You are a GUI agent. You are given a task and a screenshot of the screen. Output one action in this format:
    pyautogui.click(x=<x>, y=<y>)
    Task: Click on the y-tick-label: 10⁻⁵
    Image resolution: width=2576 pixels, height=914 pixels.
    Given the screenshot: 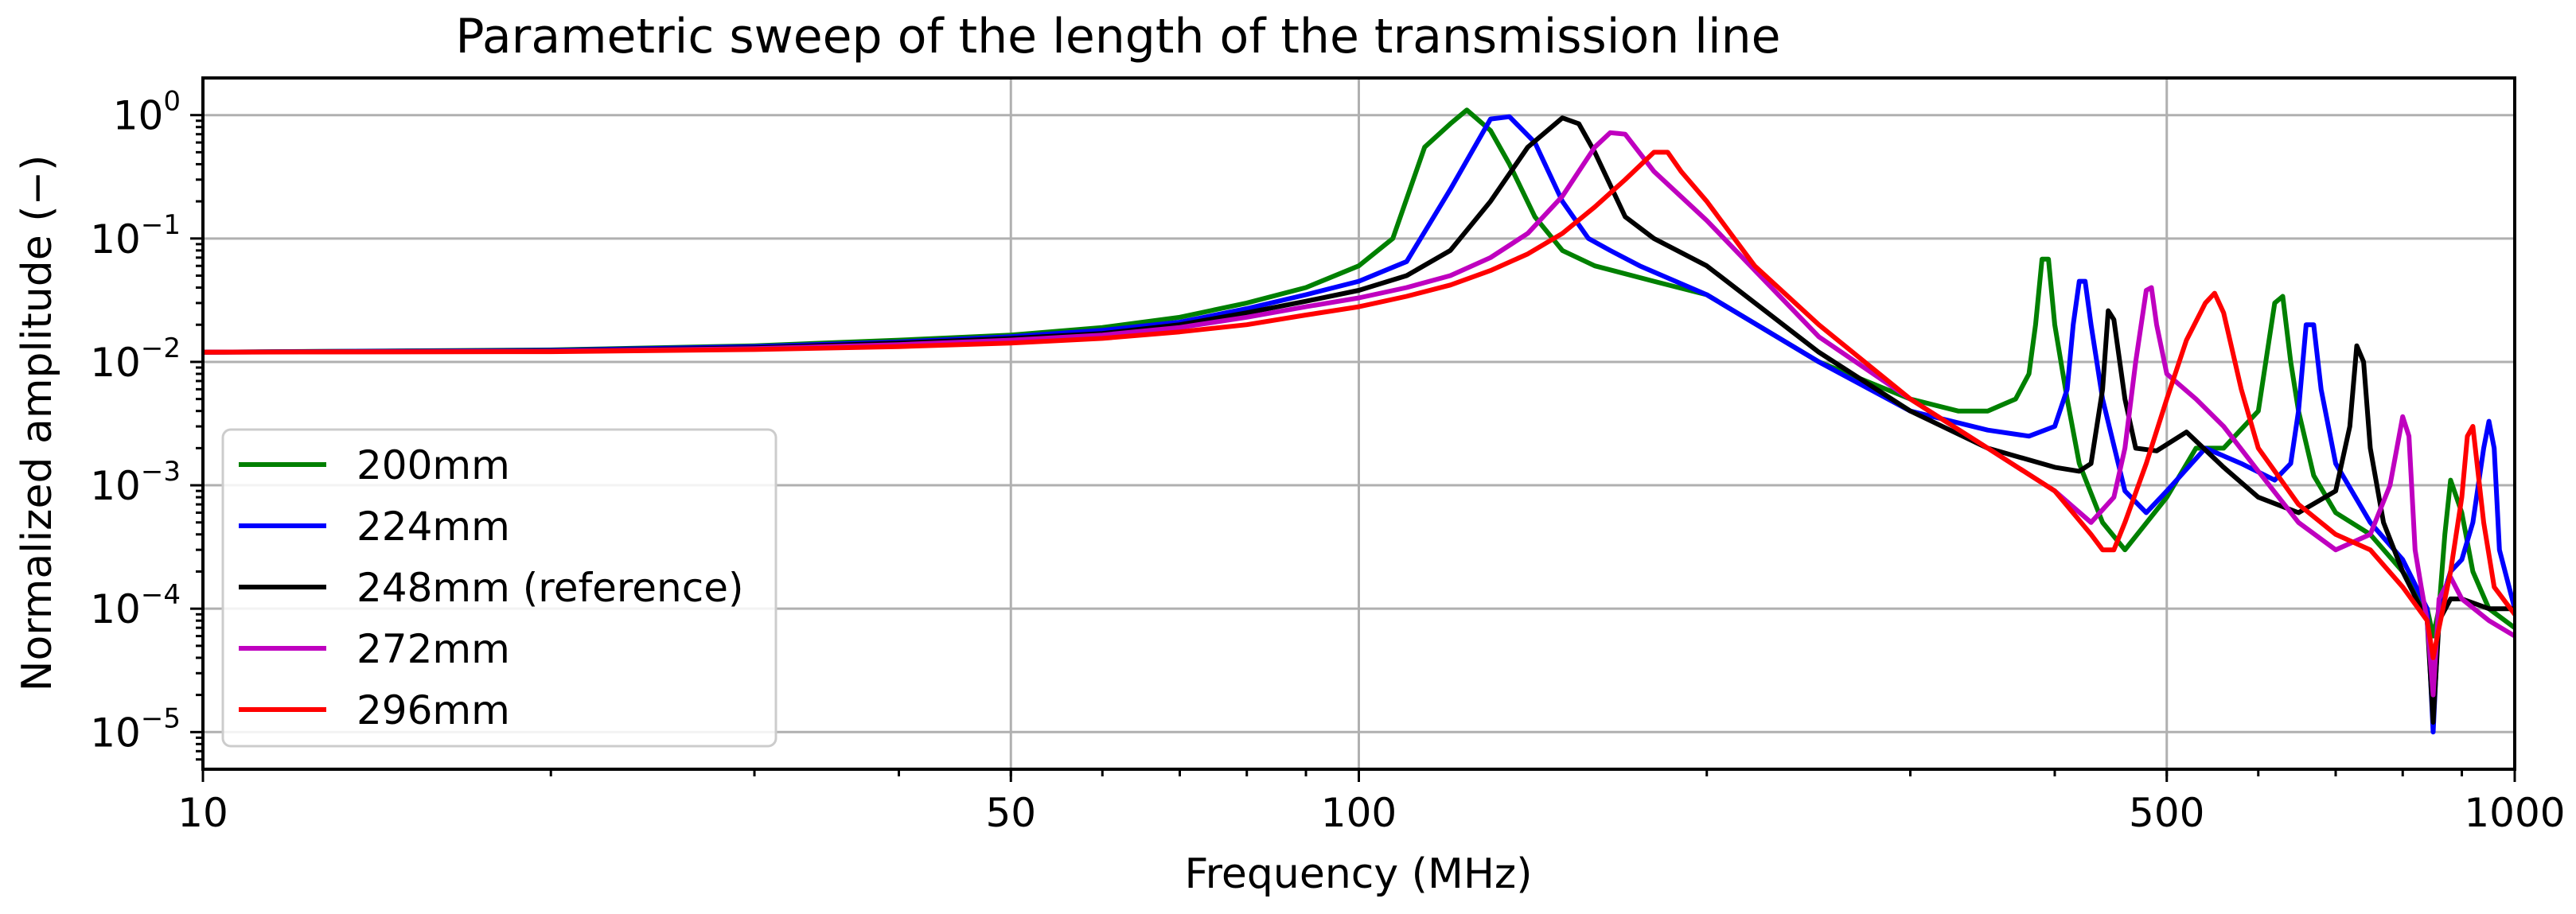 What is the action you would take?
    pyautogui.click(x=135, y=729)
    